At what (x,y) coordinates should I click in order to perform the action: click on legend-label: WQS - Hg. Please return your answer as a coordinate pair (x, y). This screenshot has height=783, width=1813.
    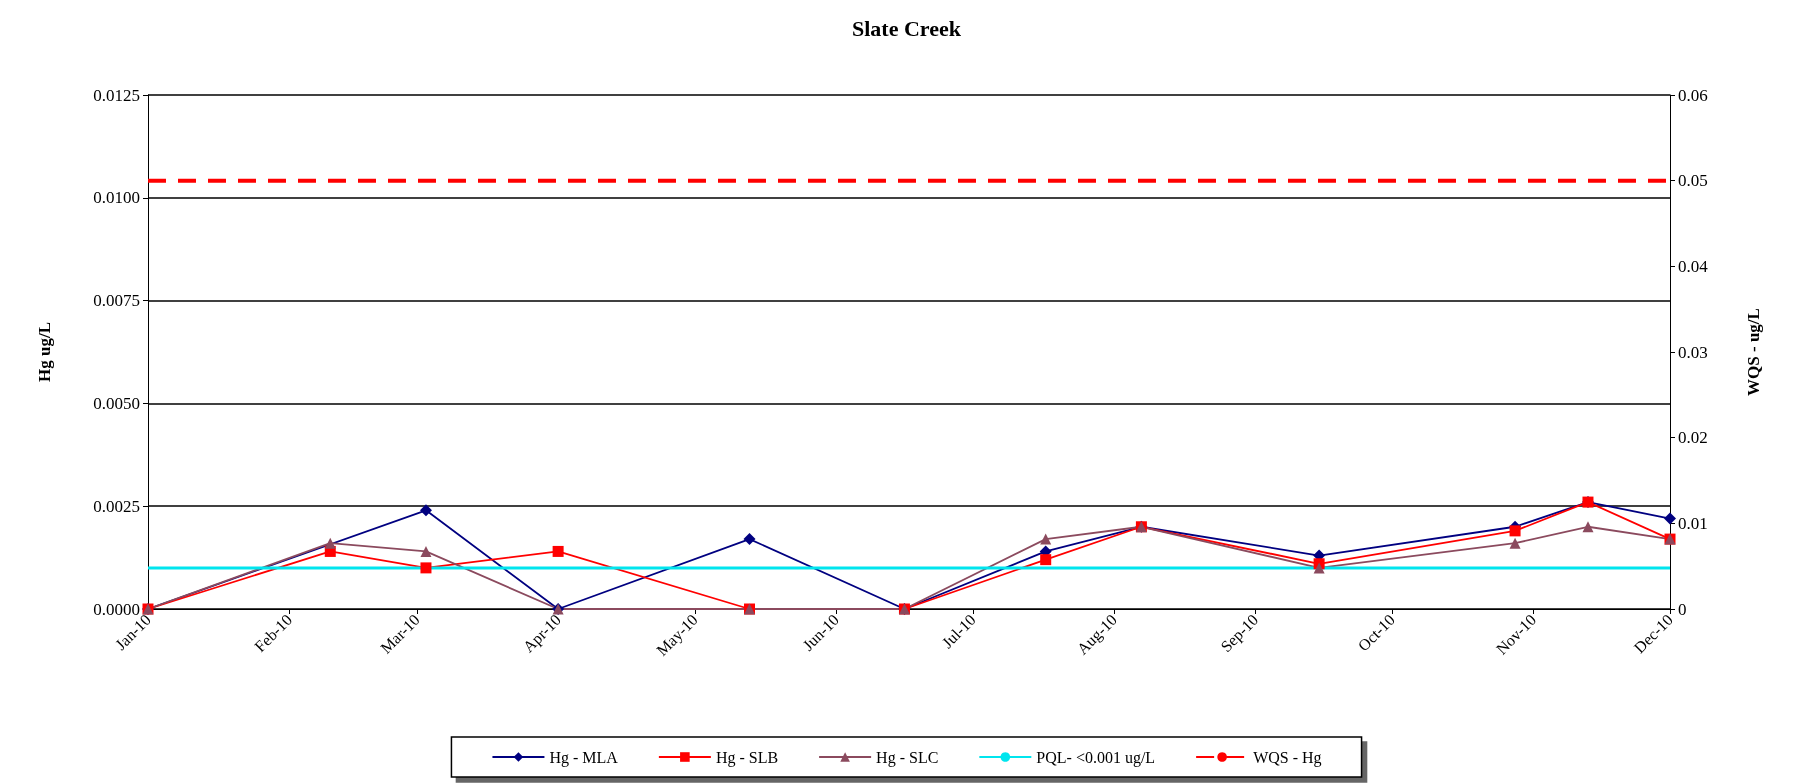
    Looking at the image, I should click on (1287, 757).